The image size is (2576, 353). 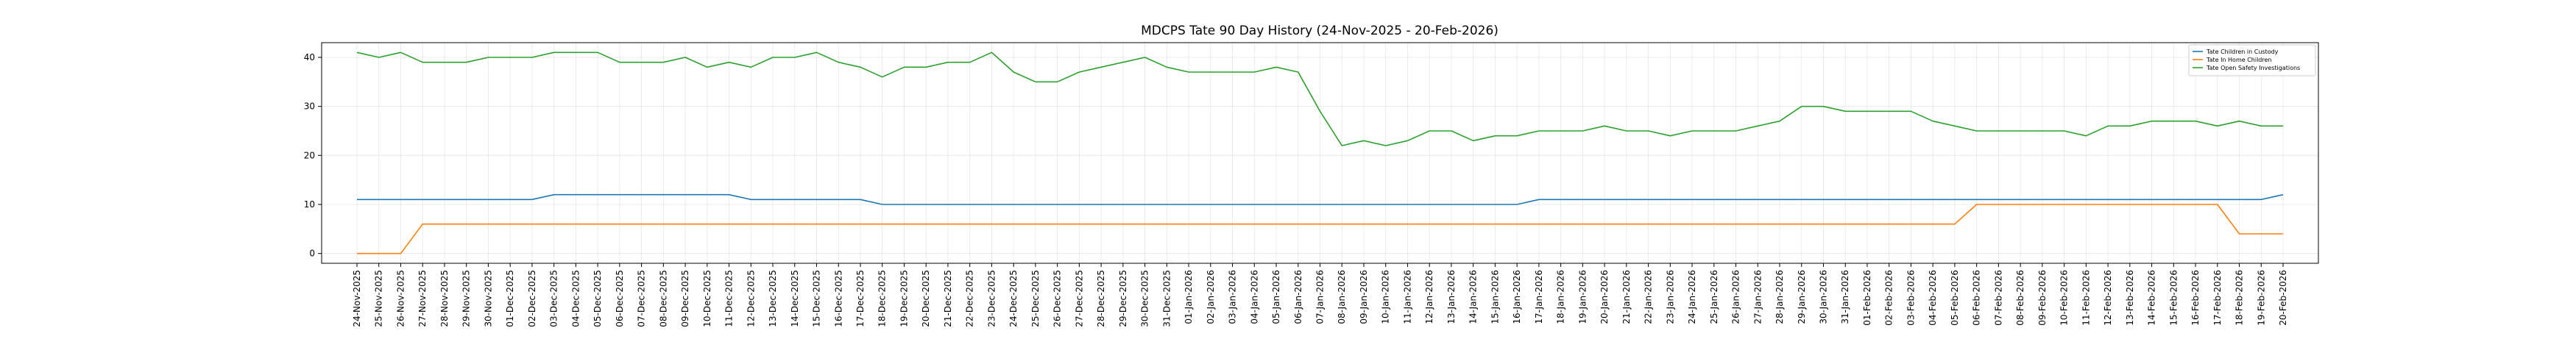 I want to click on x-tick-label: 26-Dec-2025, so click(x=1057, y=298).